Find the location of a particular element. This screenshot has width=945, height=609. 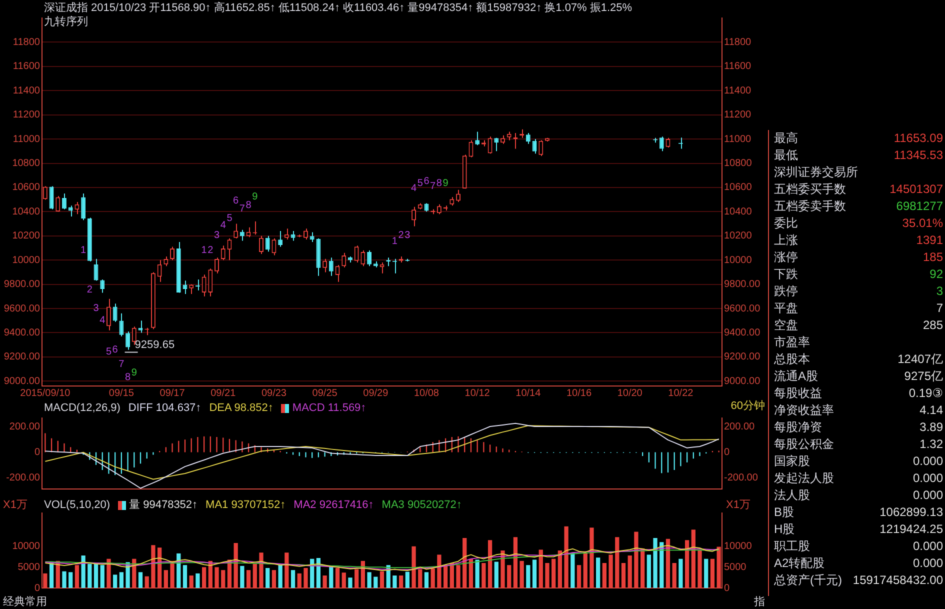

text: 9275亿 is located at coordinates (923, 376).